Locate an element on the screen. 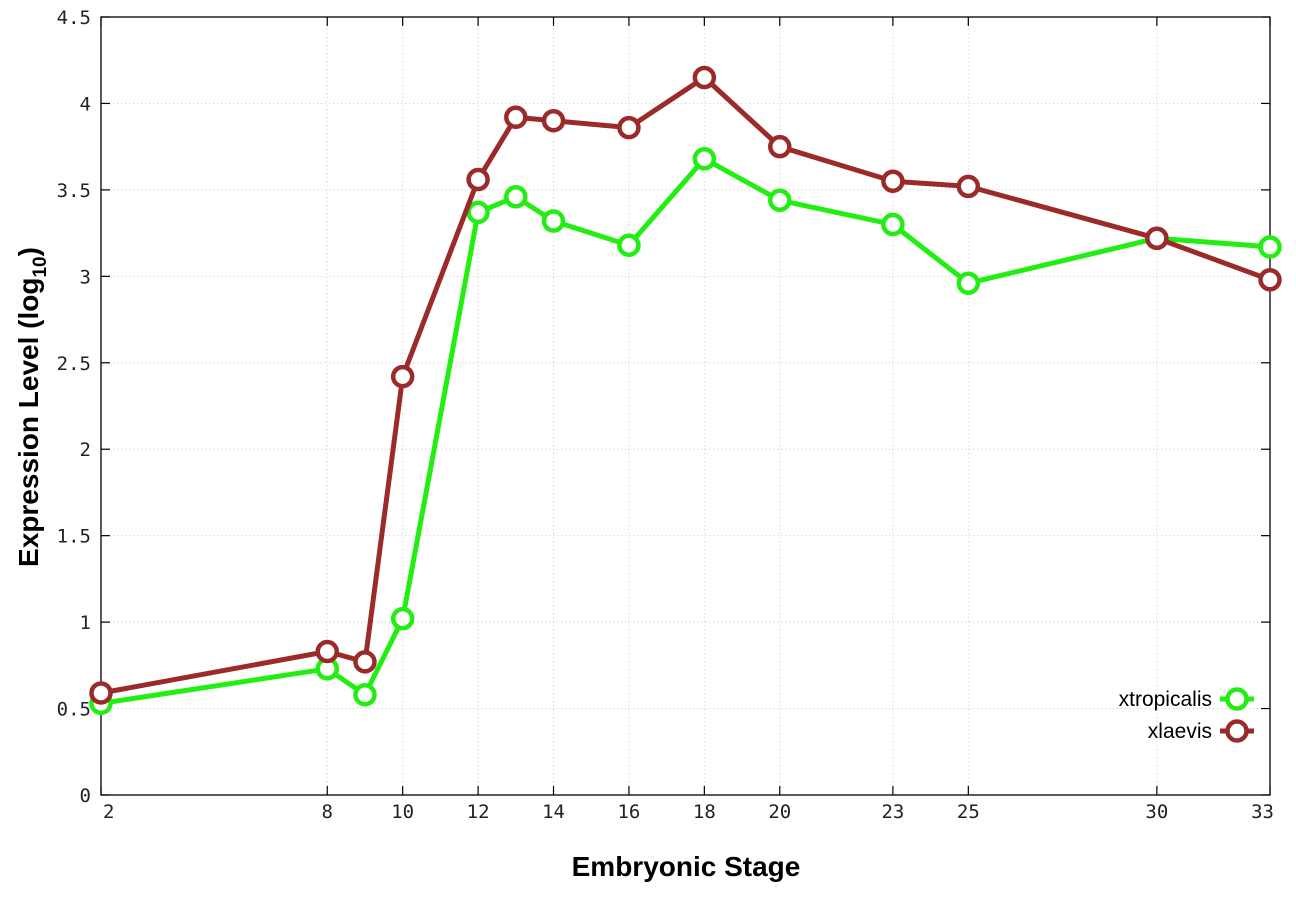 This screenshot has height=907, width=1296. x-tick-label: 16 is located at coordinates (628, 812).